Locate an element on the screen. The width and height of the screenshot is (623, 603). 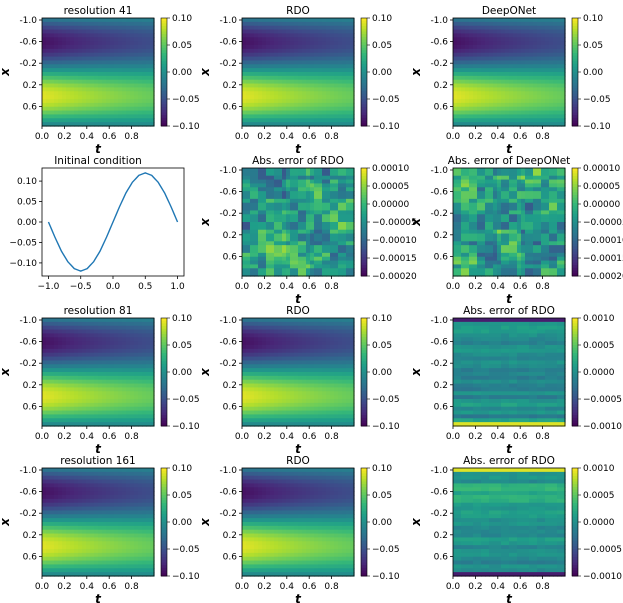
colorbar-tick-label: −0.05 is located at coordinates (386, 100).